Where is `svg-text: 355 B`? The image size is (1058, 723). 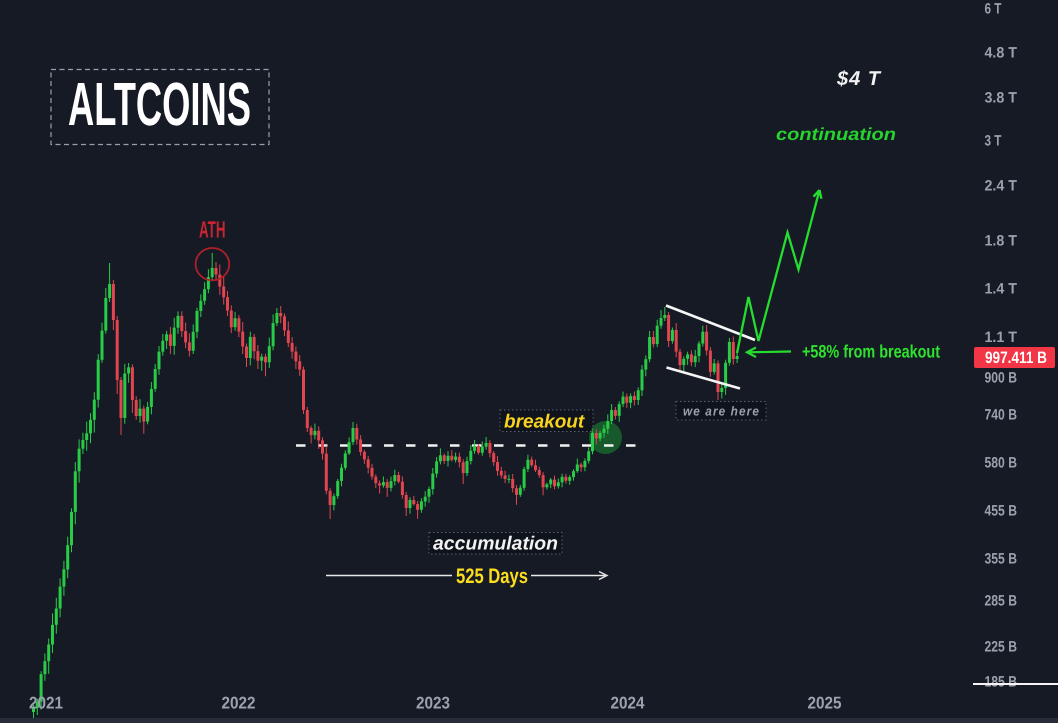 svg-text: 355 B is located at coordinates (1001, 559).